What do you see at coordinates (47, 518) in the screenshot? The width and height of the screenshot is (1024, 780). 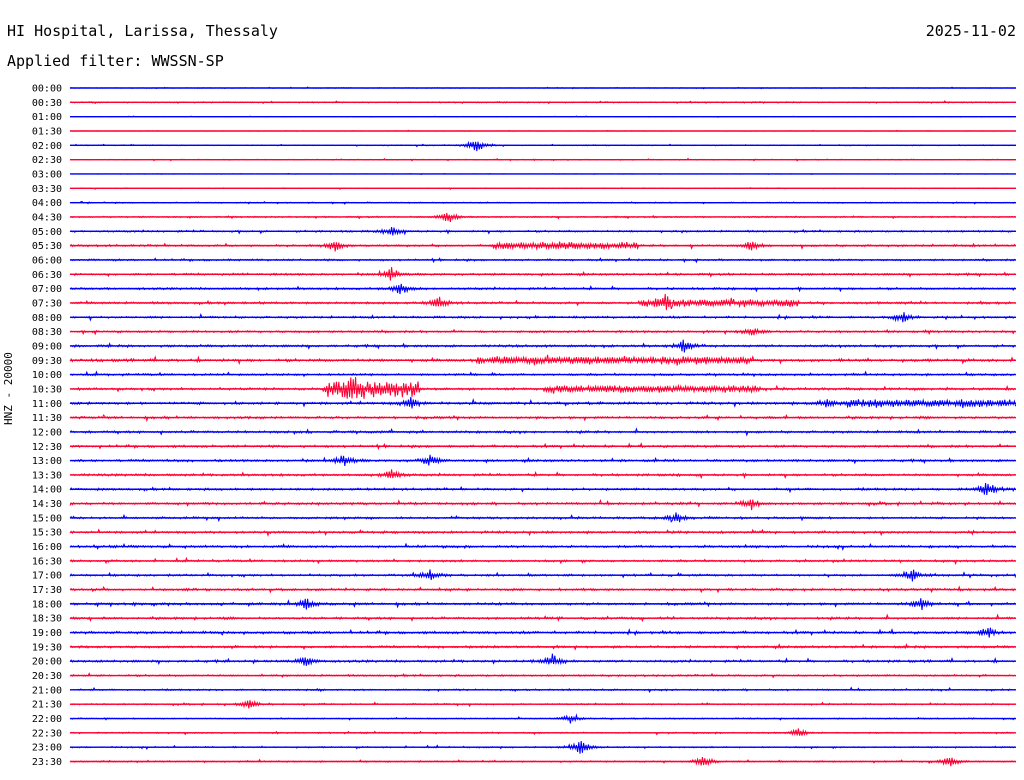 I see `row-time-label: 15:00` at bounding box center [47, 518].